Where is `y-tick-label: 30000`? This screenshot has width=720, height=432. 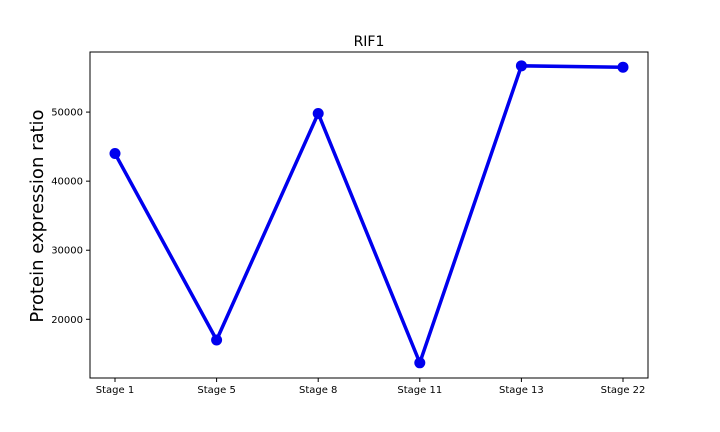 y-tick-label: 30000 is located at coordinates (67, 251).